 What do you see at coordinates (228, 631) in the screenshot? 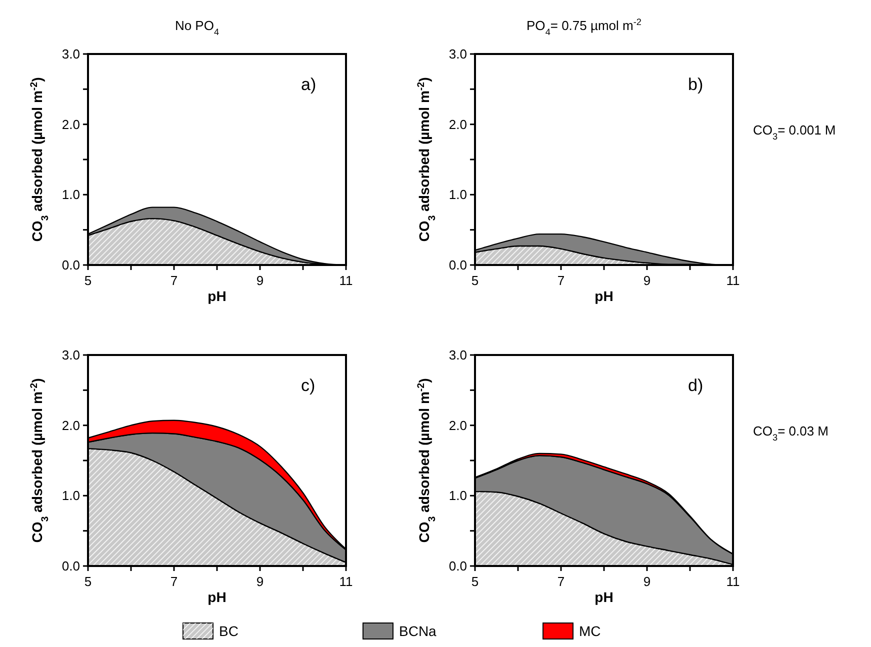
I see `legend-label: BC` at bounding box center [228, 631].